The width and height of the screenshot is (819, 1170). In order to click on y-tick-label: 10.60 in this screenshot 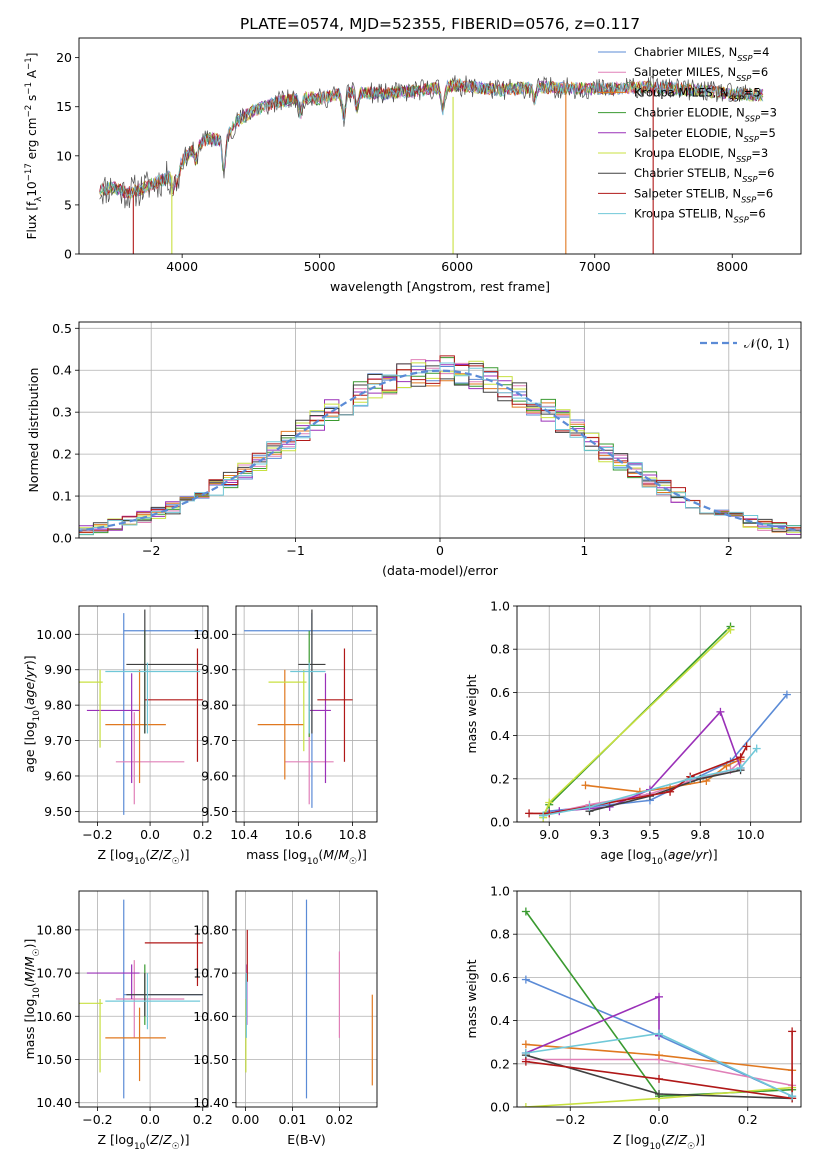, I will do `click(54, 1016)`.